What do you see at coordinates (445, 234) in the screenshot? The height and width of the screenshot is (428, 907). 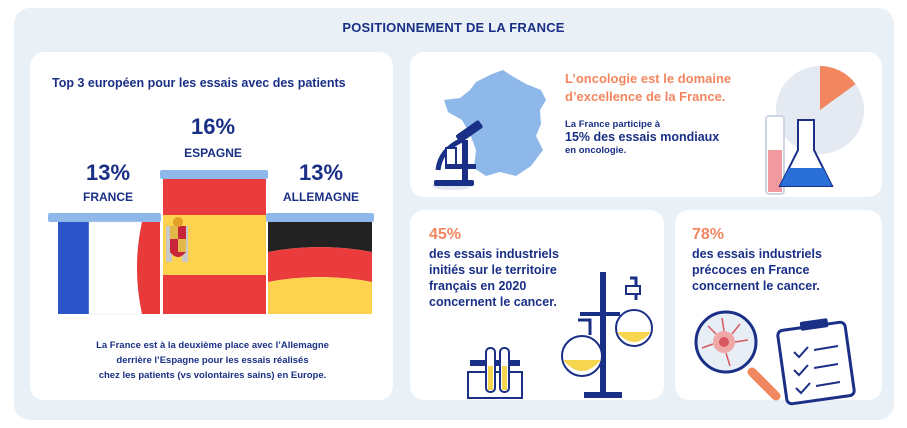 I see `stat-45-percent: 45%` at bounding box center [445, 234].